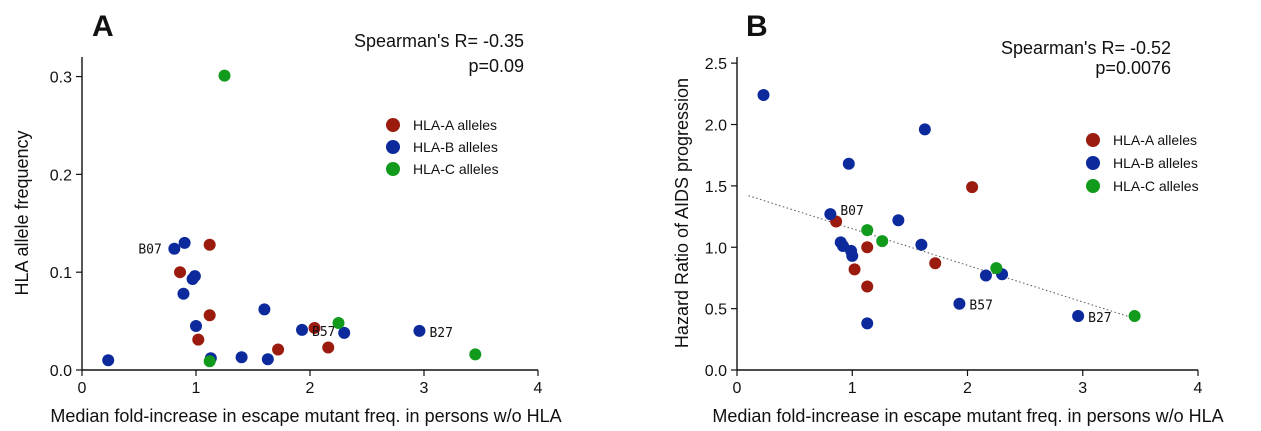 Image resolution: width=1261 pixels, height=431 pixels. What do you see at coordinates (682, 213) in the screenshot?
I see `y-axis-label: Hazard Ratio of AIDS progression` at bounding box center [682, 213].